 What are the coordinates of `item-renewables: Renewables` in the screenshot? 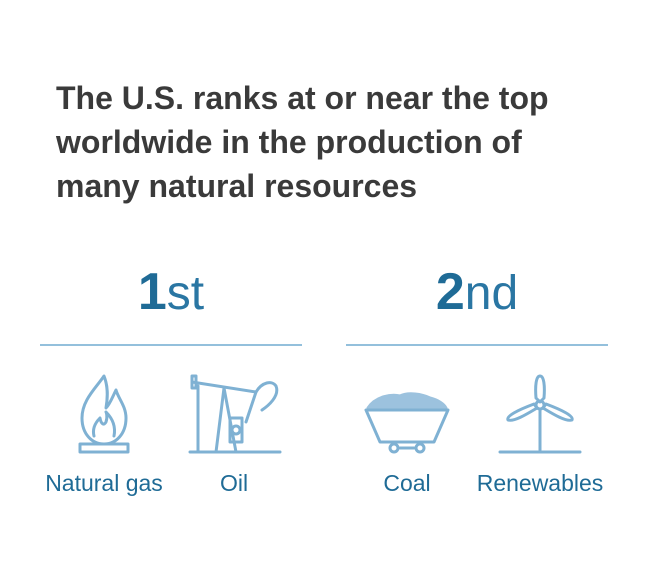 It's located at (540, 434).